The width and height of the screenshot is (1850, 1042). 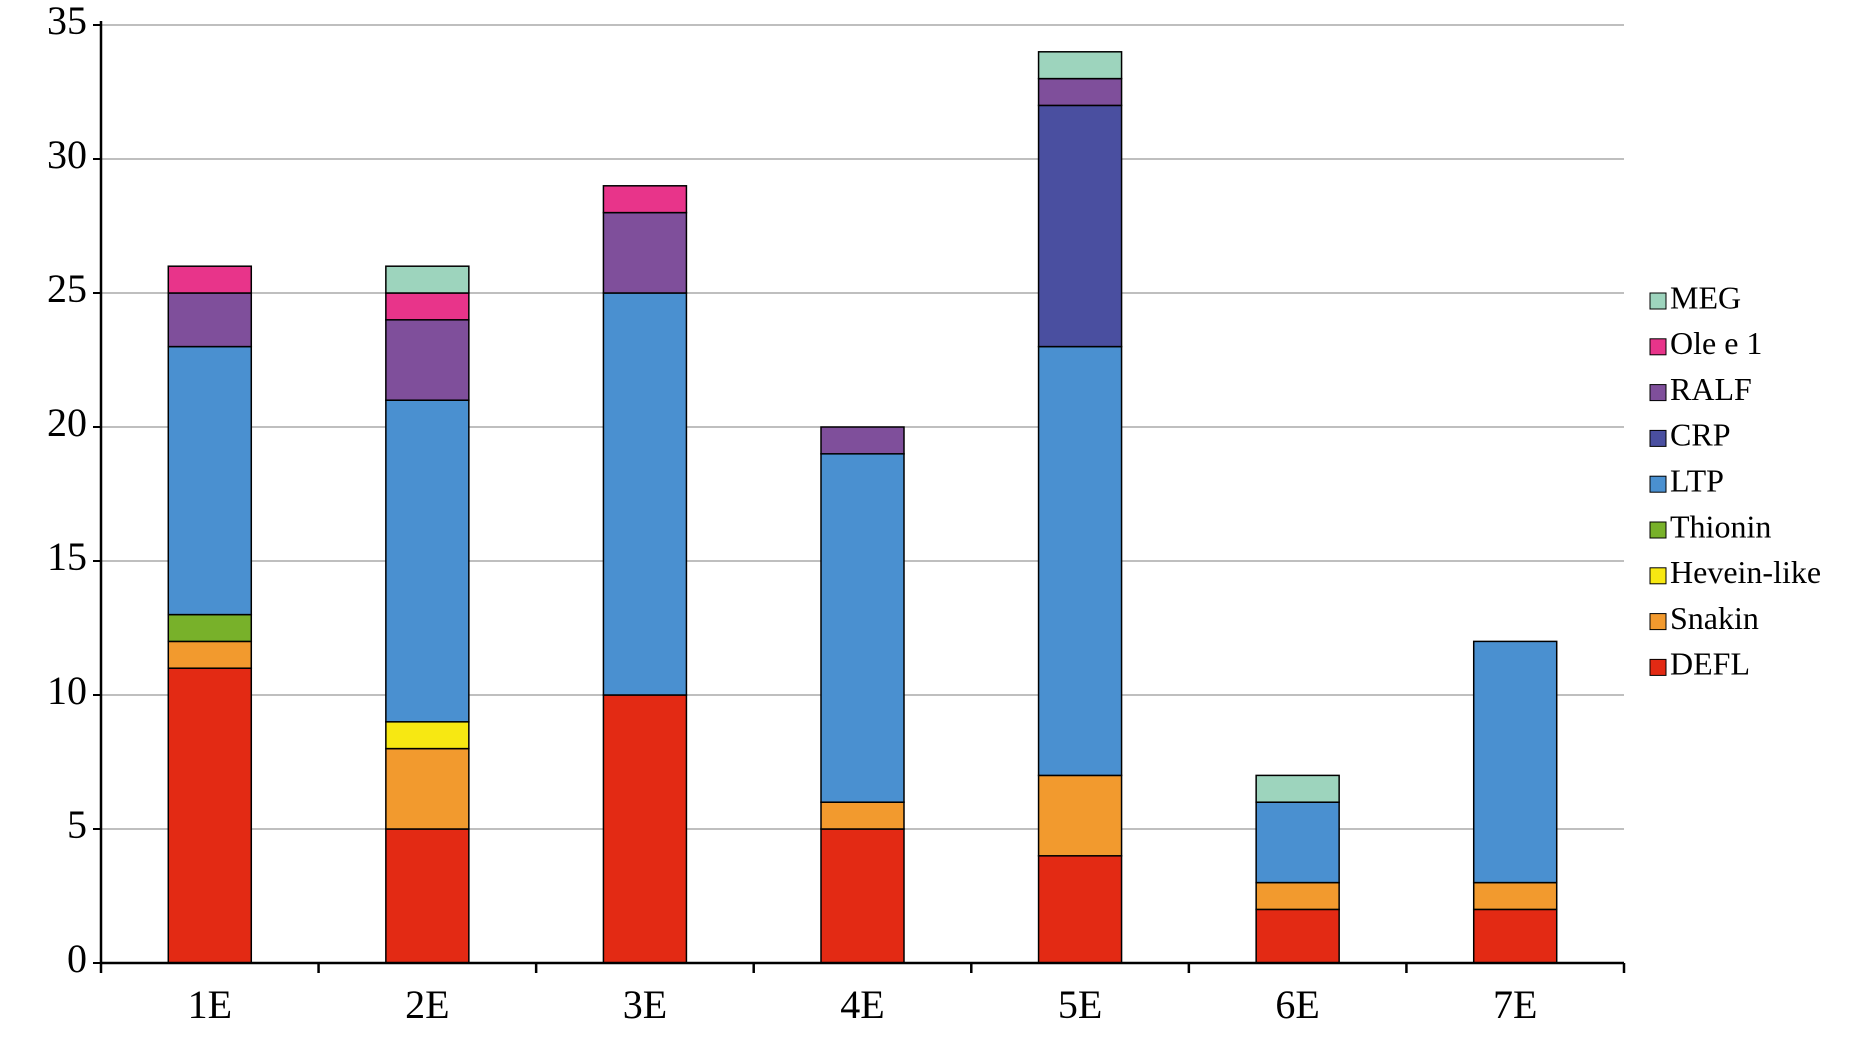 I want to click on legend-label: LTP, so click(x=1697, y=481).